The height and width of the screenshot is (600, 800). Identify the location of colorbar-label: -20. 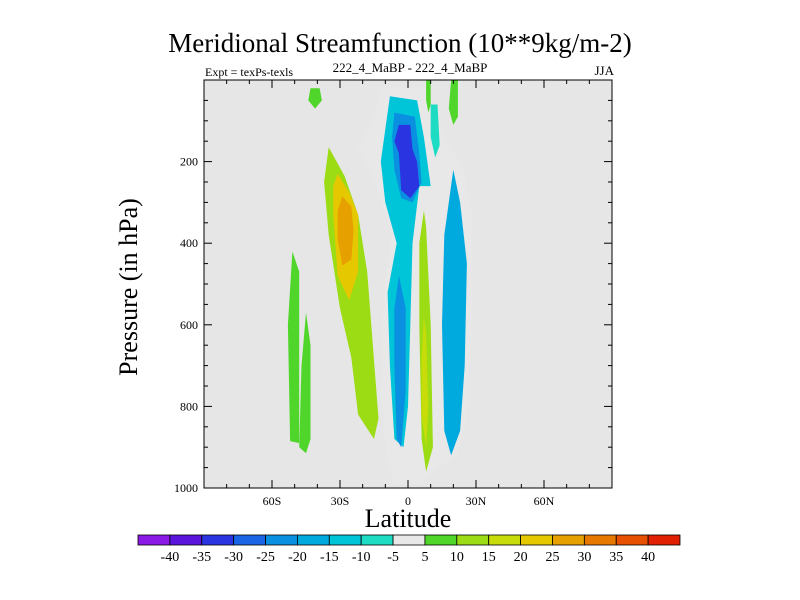
(297, 557).